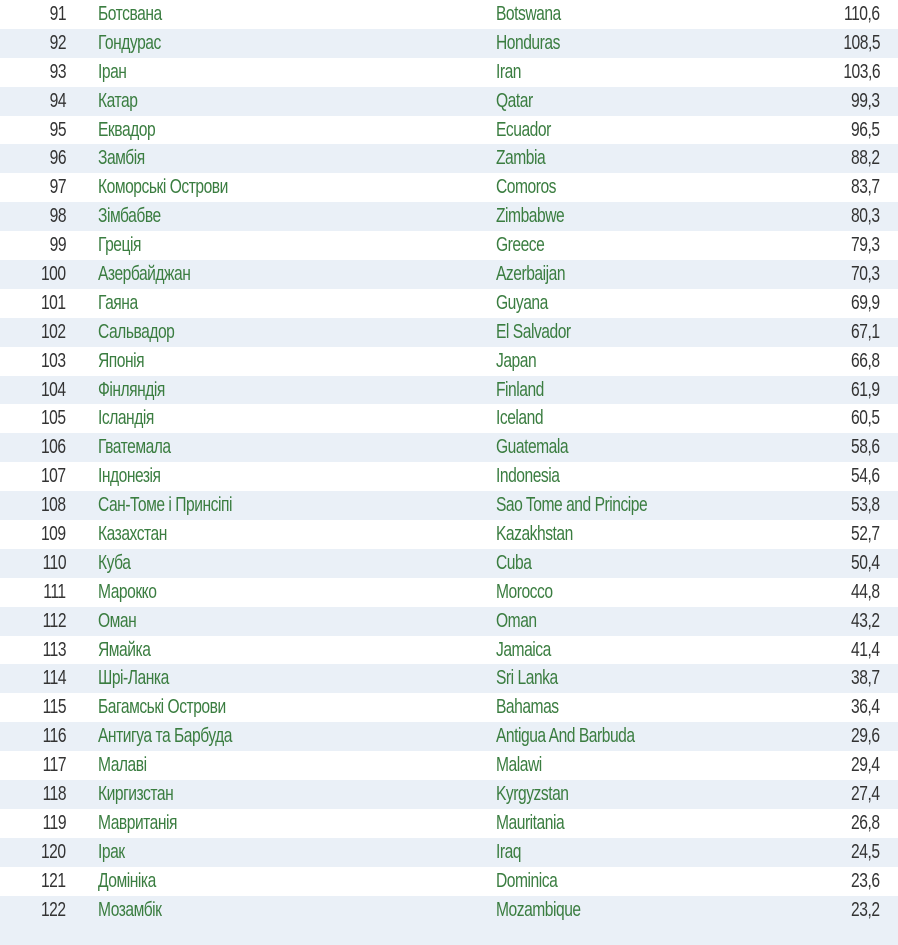 The height and width of the screenshot is (945, 898). What do you see at coordinates (449, 43) in the screenshot?
I see `table-row: 92 Гондурас Honduras 108,5` at bounding box center [449, 43].